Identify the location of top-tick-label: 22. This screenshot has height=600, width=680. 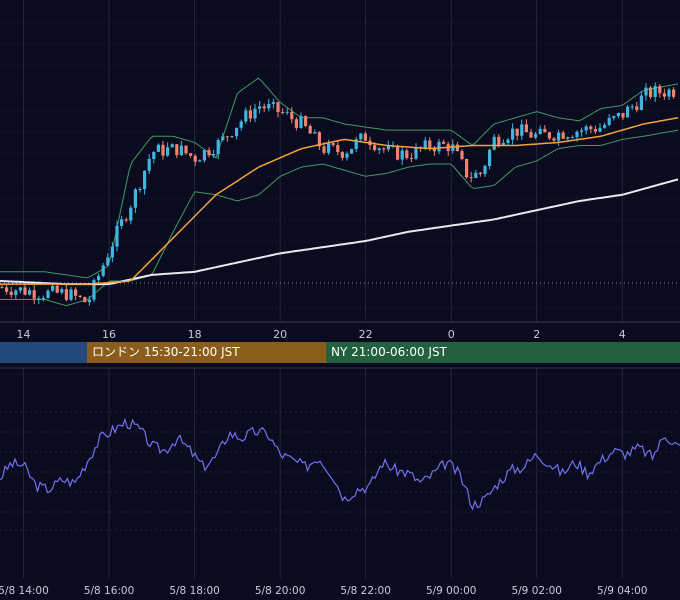
(366, 334).